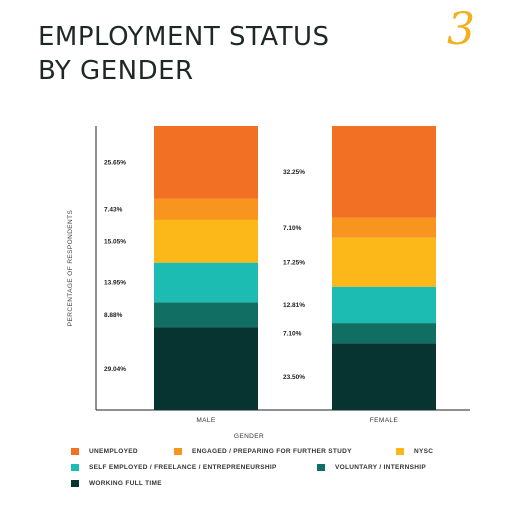  I want to click on chart-title-line-2: BY GENDER, so click(116, 71).